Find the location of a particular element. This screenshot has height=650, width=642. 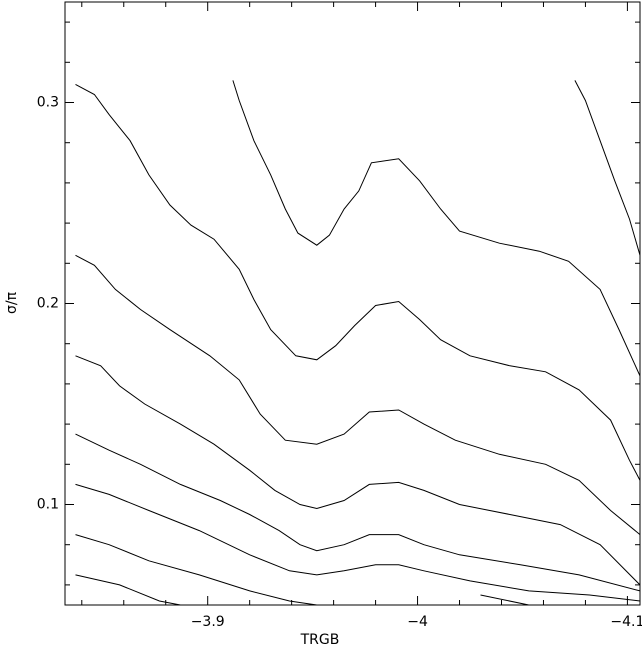

x-axis-label: TRGB is located at coordinates (320, 640).